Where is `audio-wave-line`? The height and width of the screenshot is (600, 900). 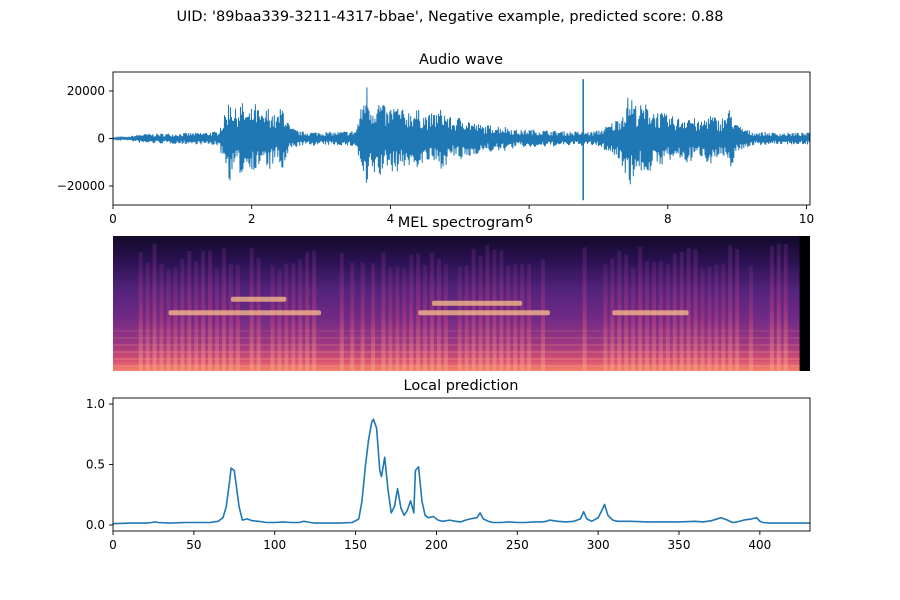
audio-wave-line is located at coordinates (461, 136).